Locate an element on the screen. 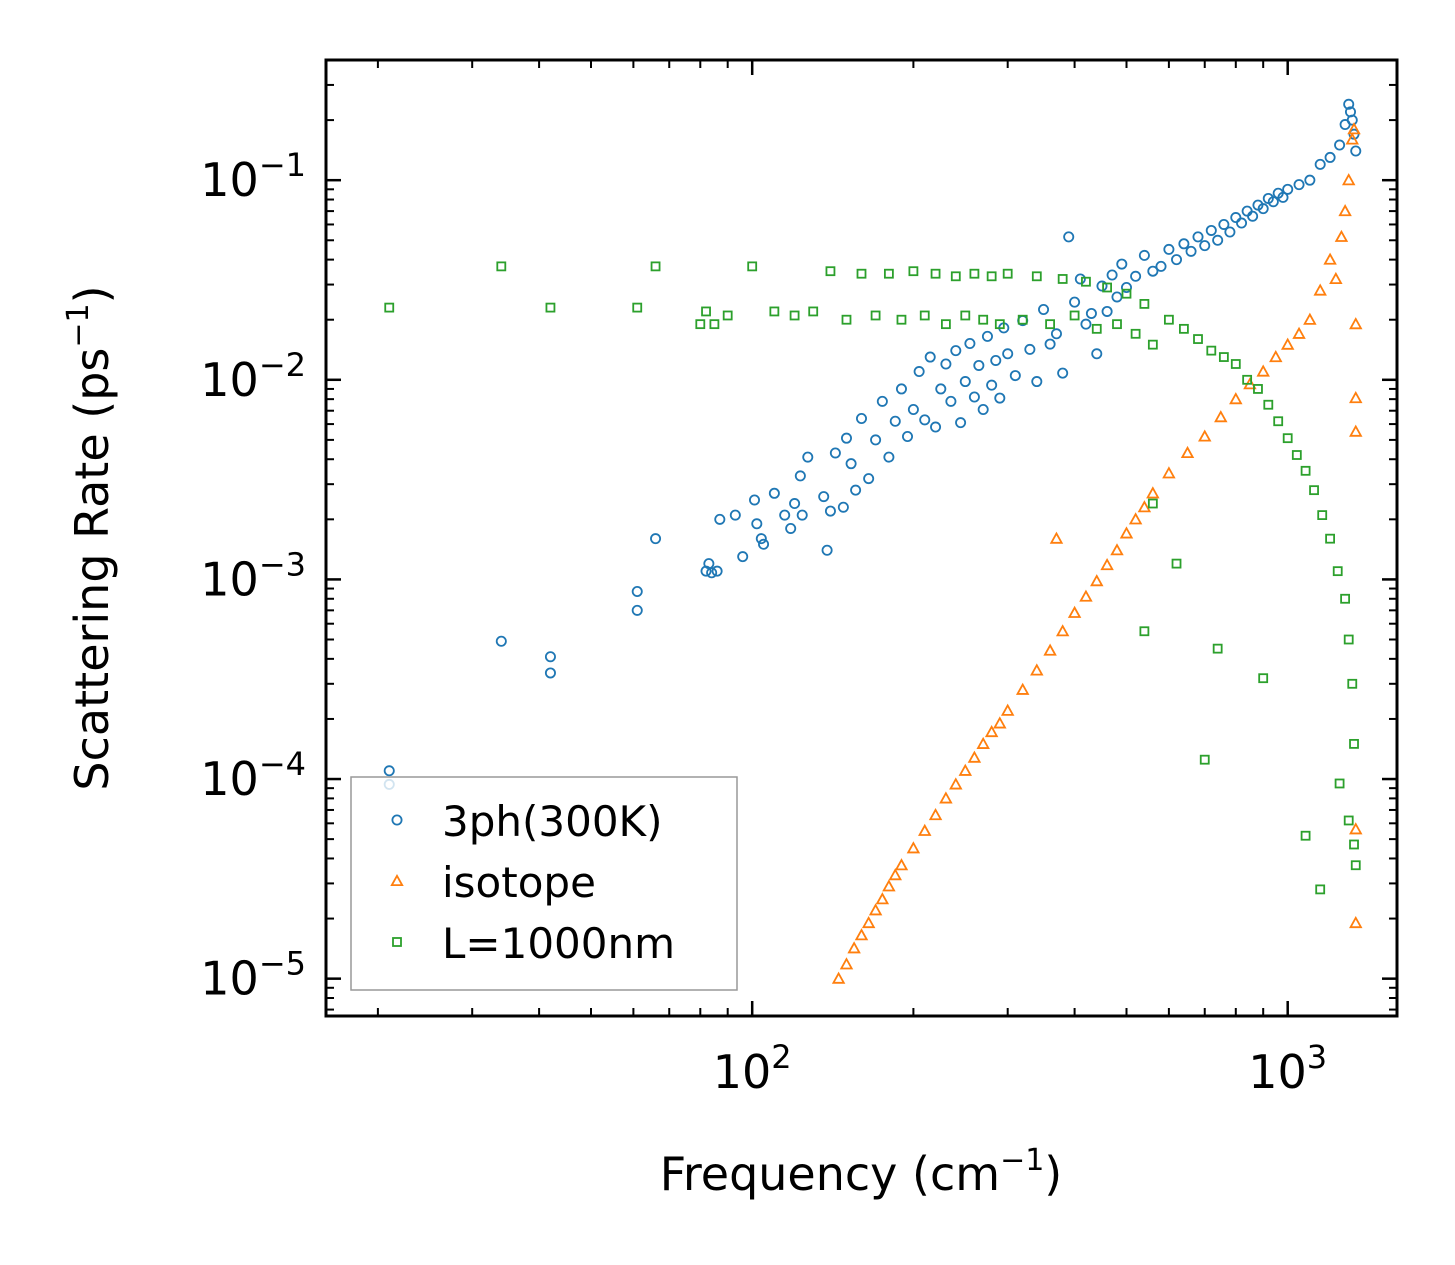 The image size is (1455, 1265). y-tick-label-0: 10⁻⁵ is located at coordinates (253, 975).